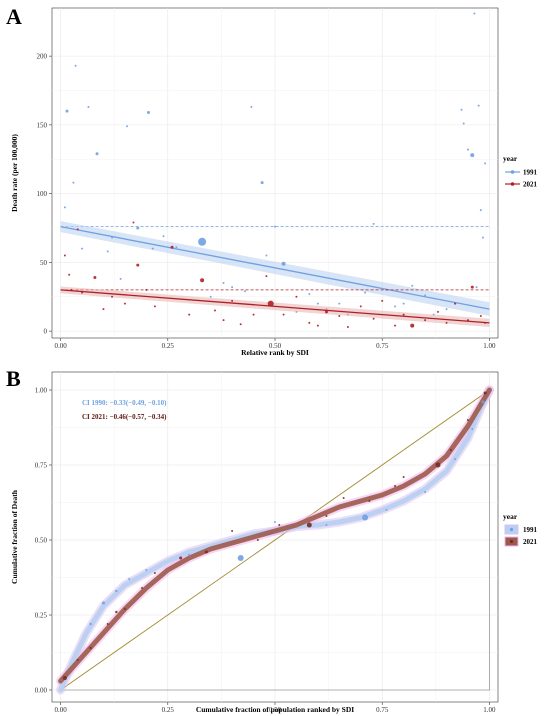 The width and height of the screenshot is (550, 716). What do you see at coordinates (511, 529) in the screenshot?
I see `panel-b-legend-1991-marker` at bounding box center [511, 529].